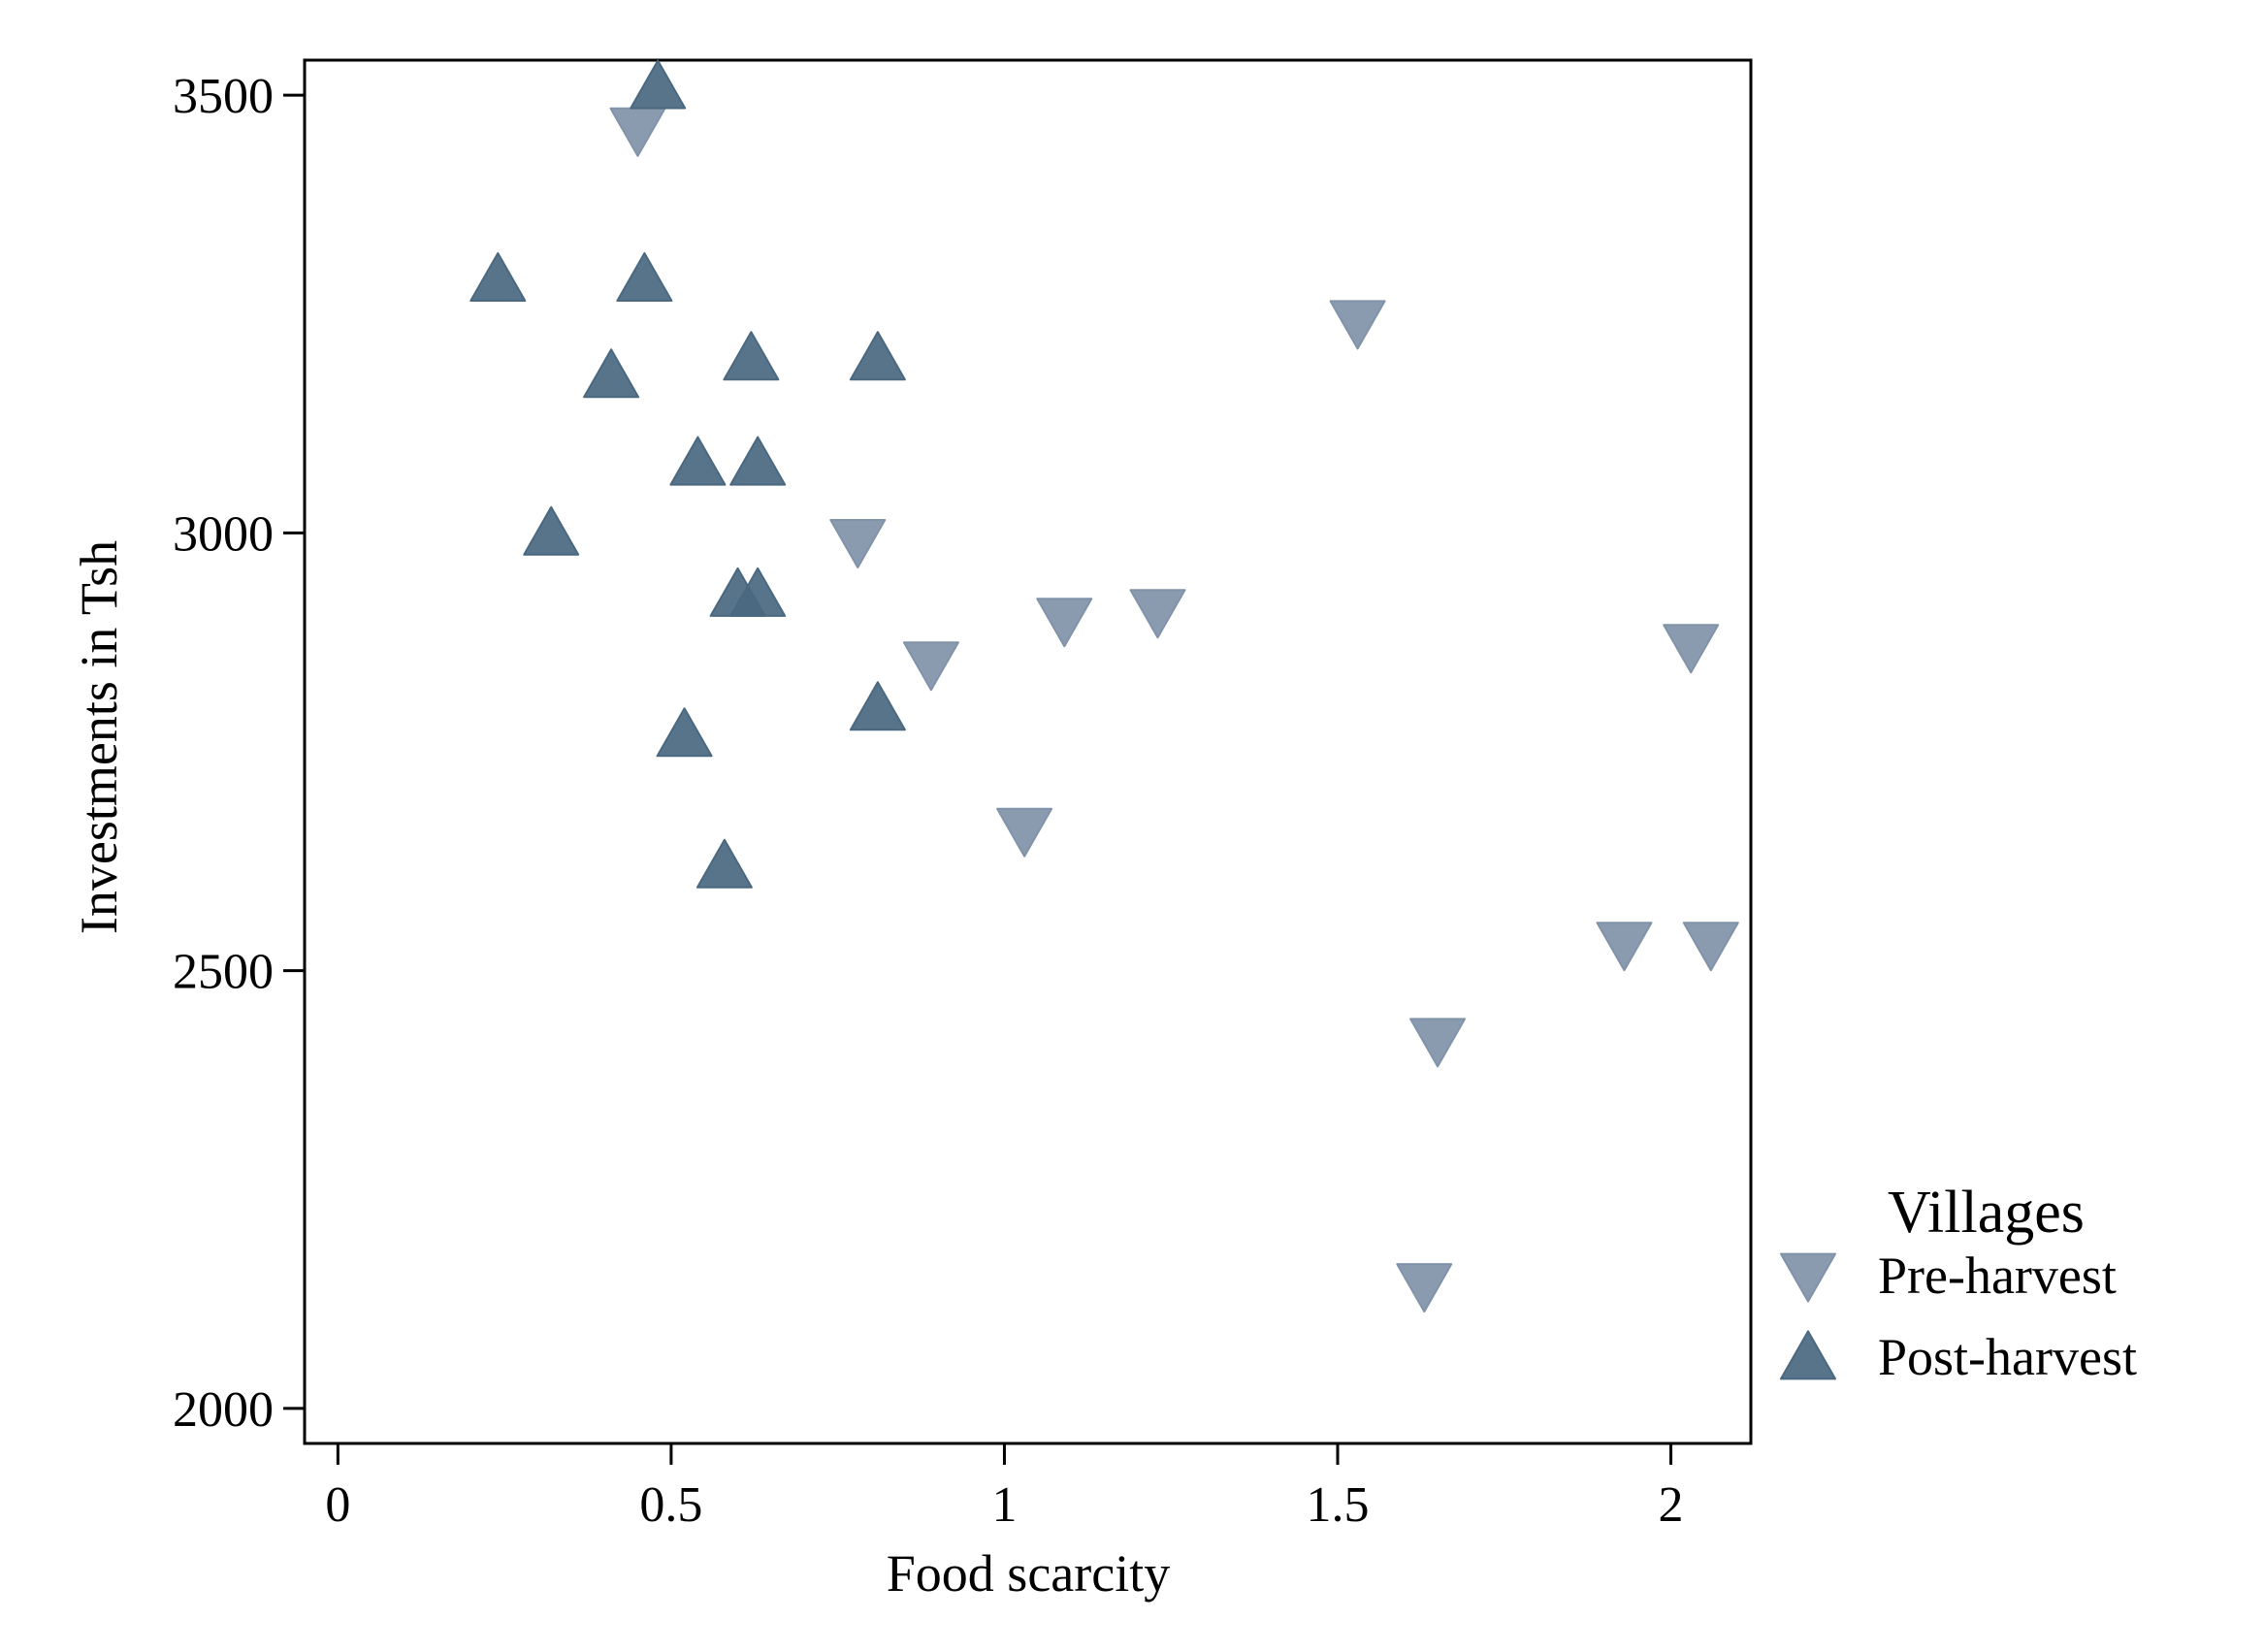 The width and height of the screenshot is (2264, 1652). What do you see at coordinates (99, 737) in the screenshot?
I see `y-axis-title: Investments in Tsh` at bounding box center [99, 737].